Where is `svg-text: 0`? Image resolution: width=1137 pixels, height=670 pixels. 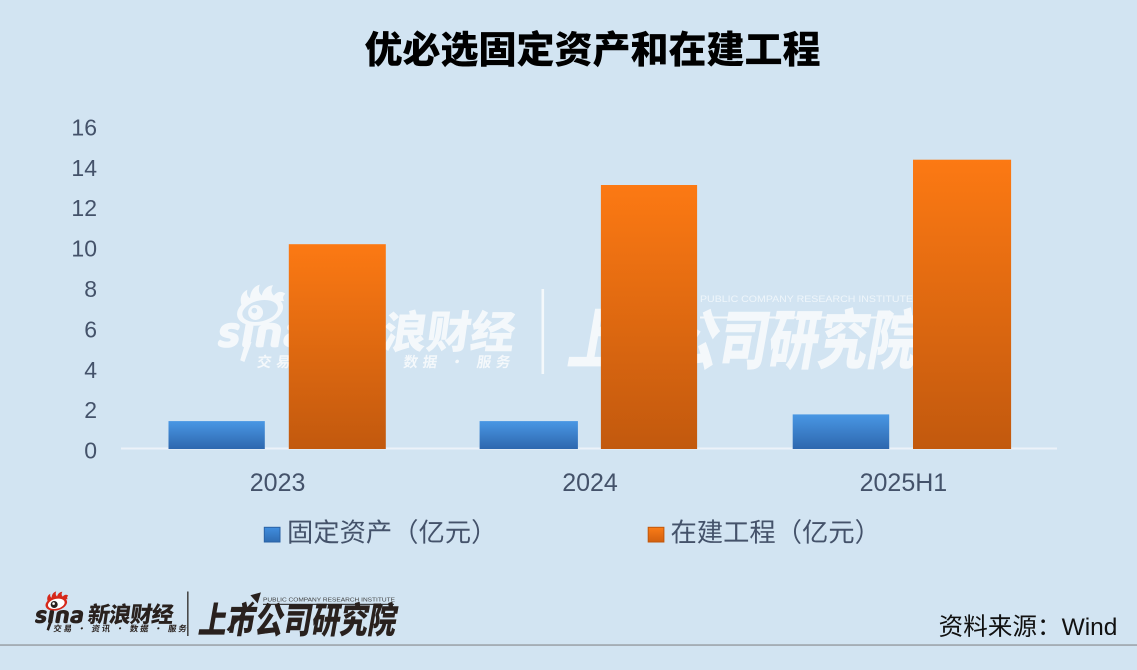 svg-text: 0 is located at coordinates (90, 451).